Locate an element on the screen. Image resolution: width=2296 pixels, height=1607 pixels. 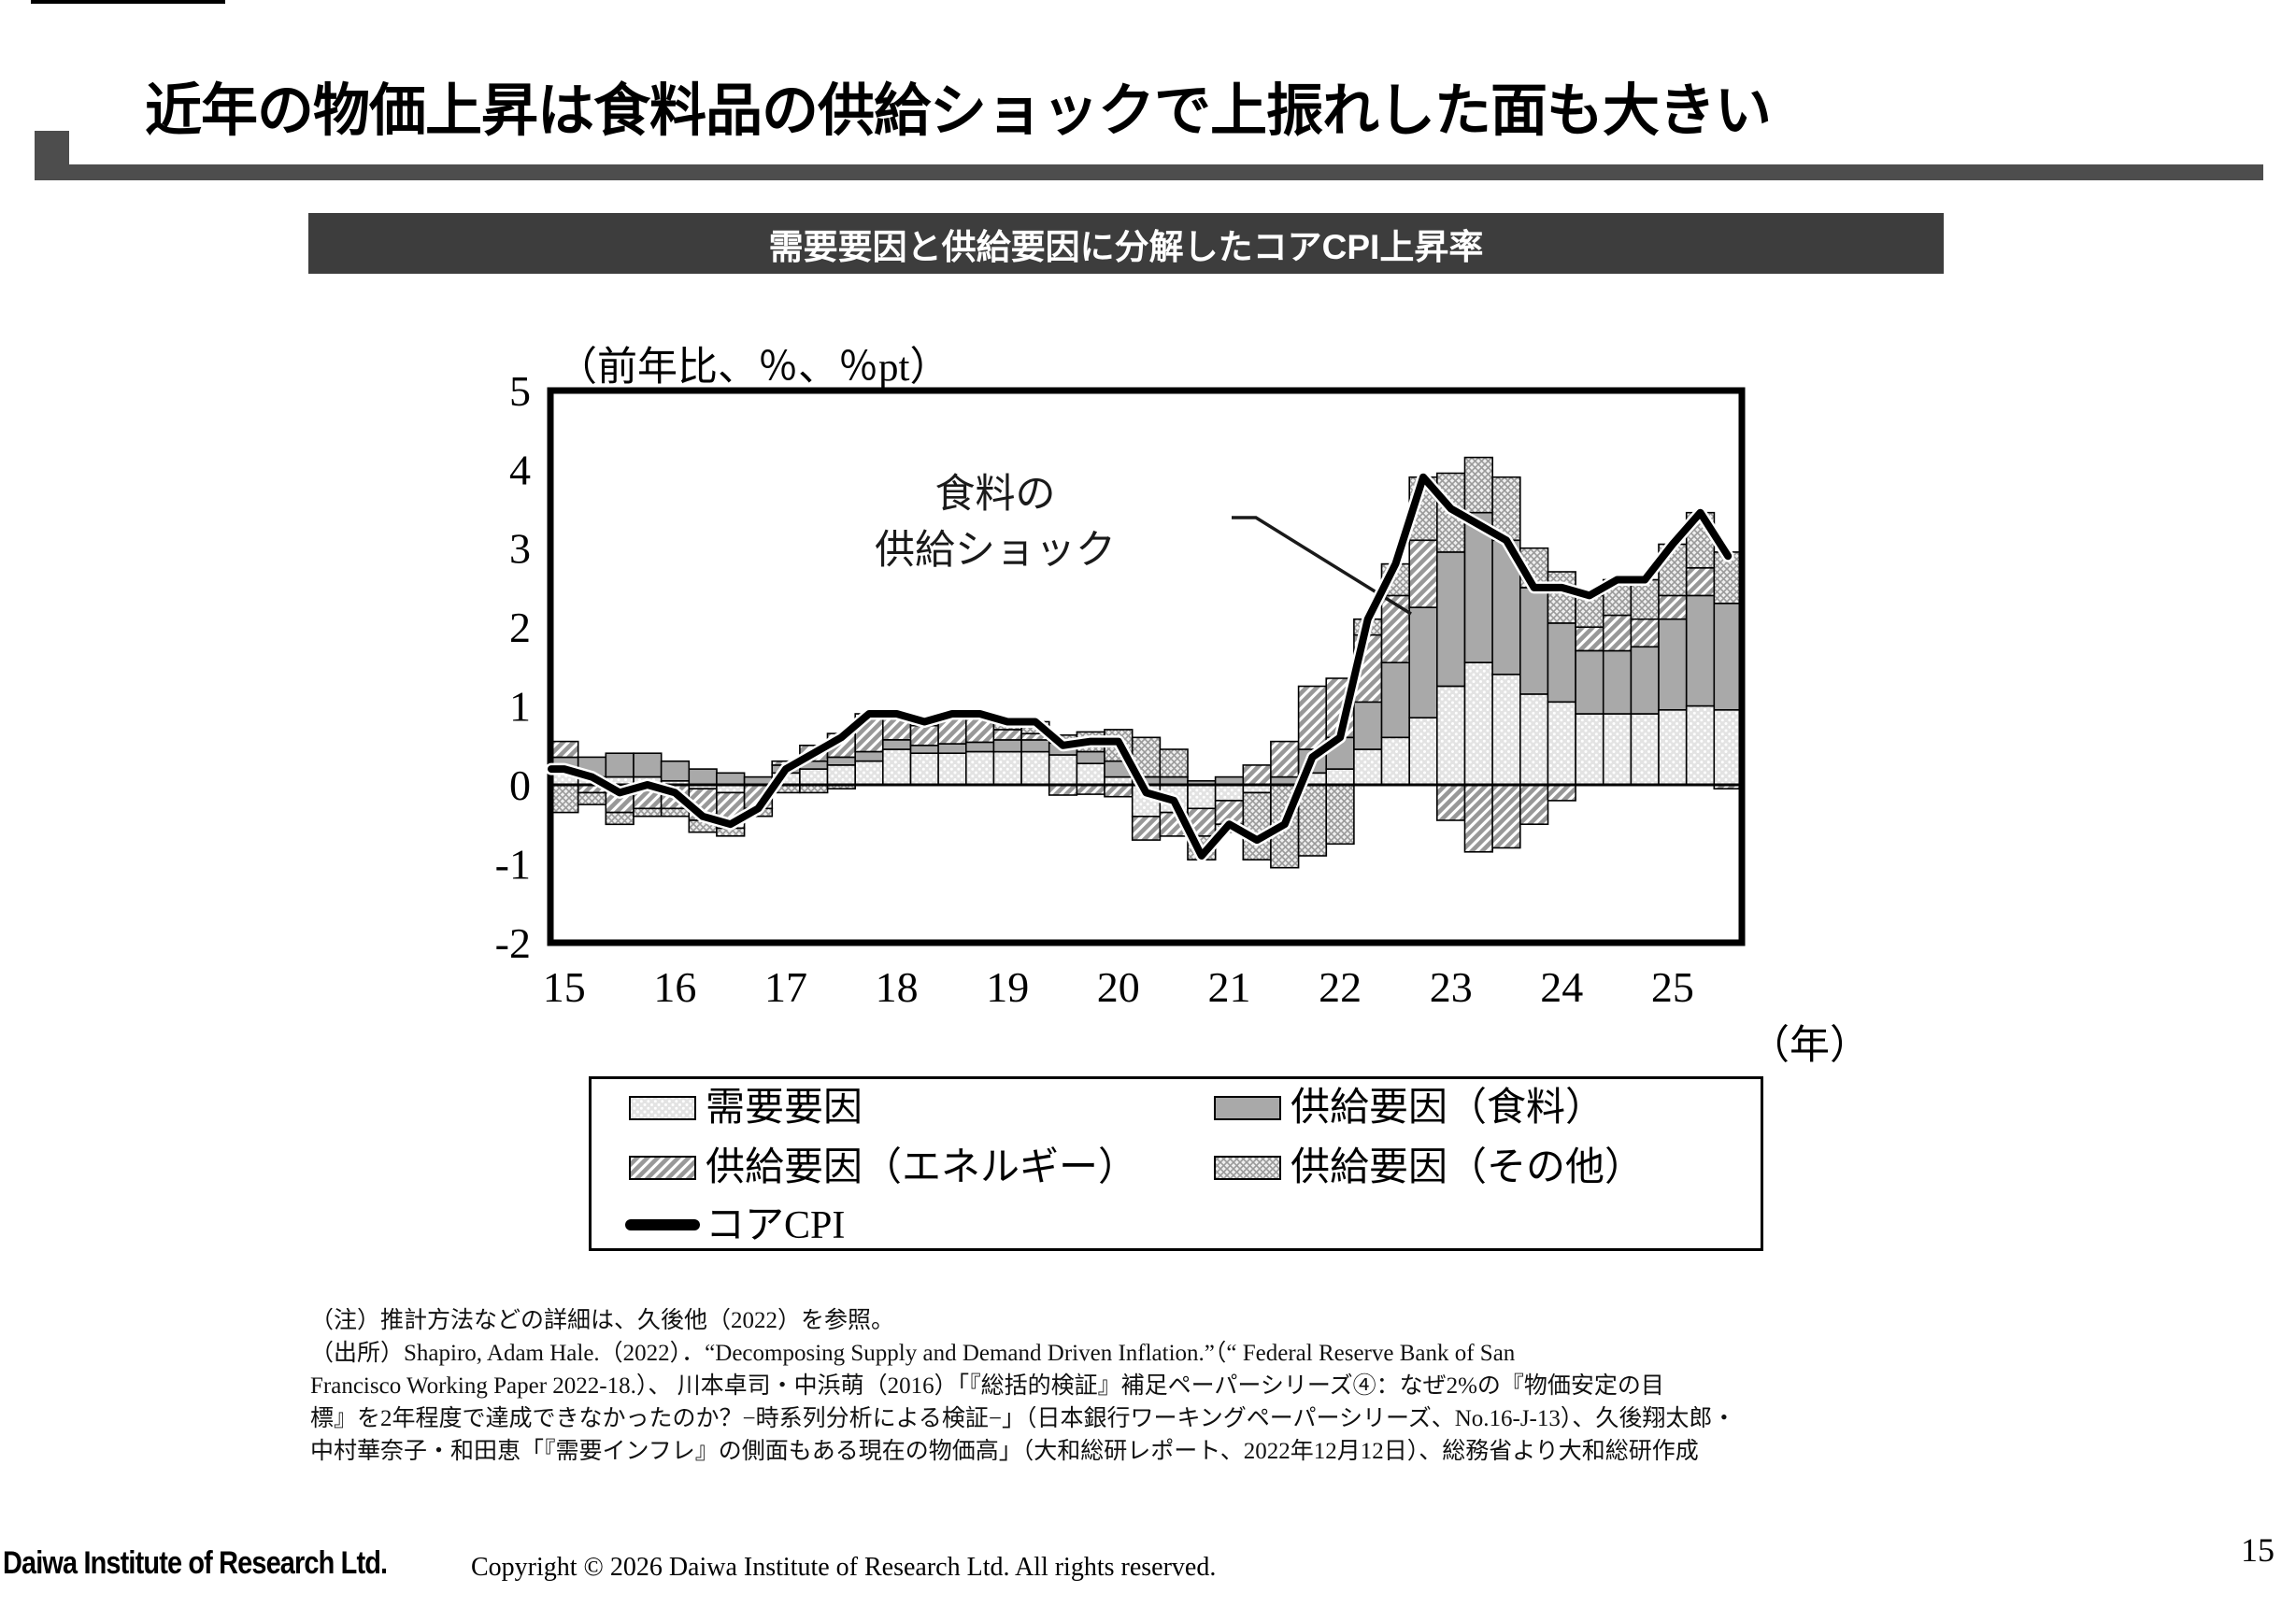
x-tick-label: 25 is located at coordinates (1672, 987).